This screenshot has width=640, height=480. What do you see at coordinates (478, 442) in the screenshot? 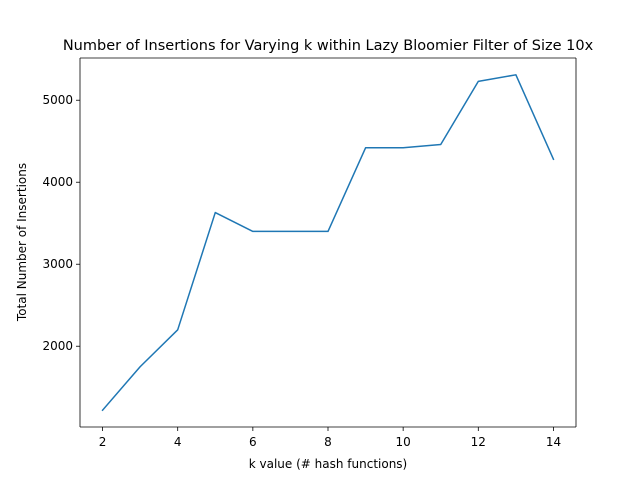
I see `x-tick-label-12: 12` at bounding box center [478, 442].